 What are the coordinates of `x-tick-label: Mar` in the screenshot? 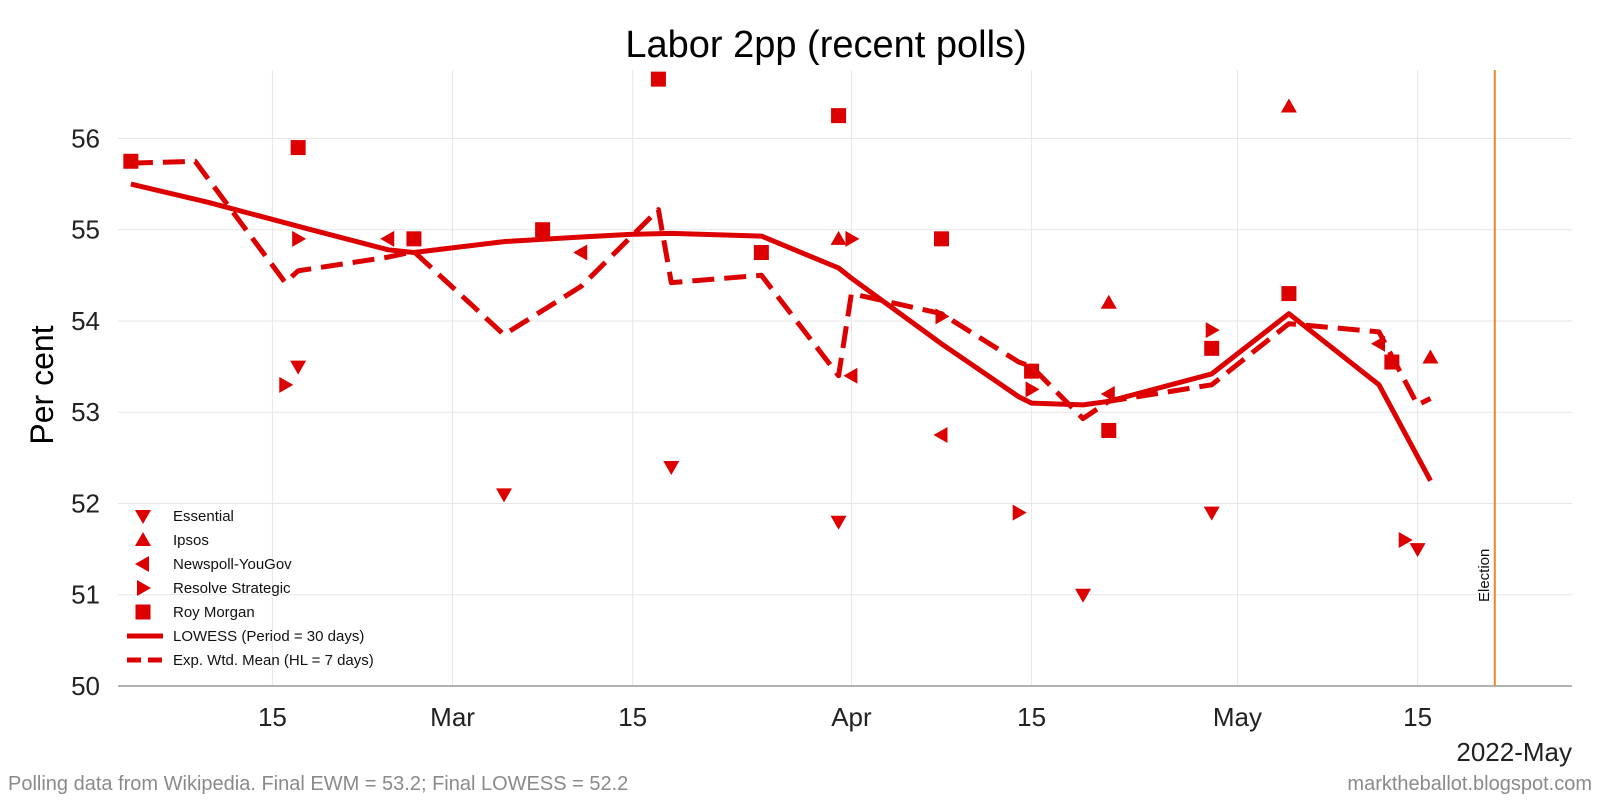 It's located at (452, 717).